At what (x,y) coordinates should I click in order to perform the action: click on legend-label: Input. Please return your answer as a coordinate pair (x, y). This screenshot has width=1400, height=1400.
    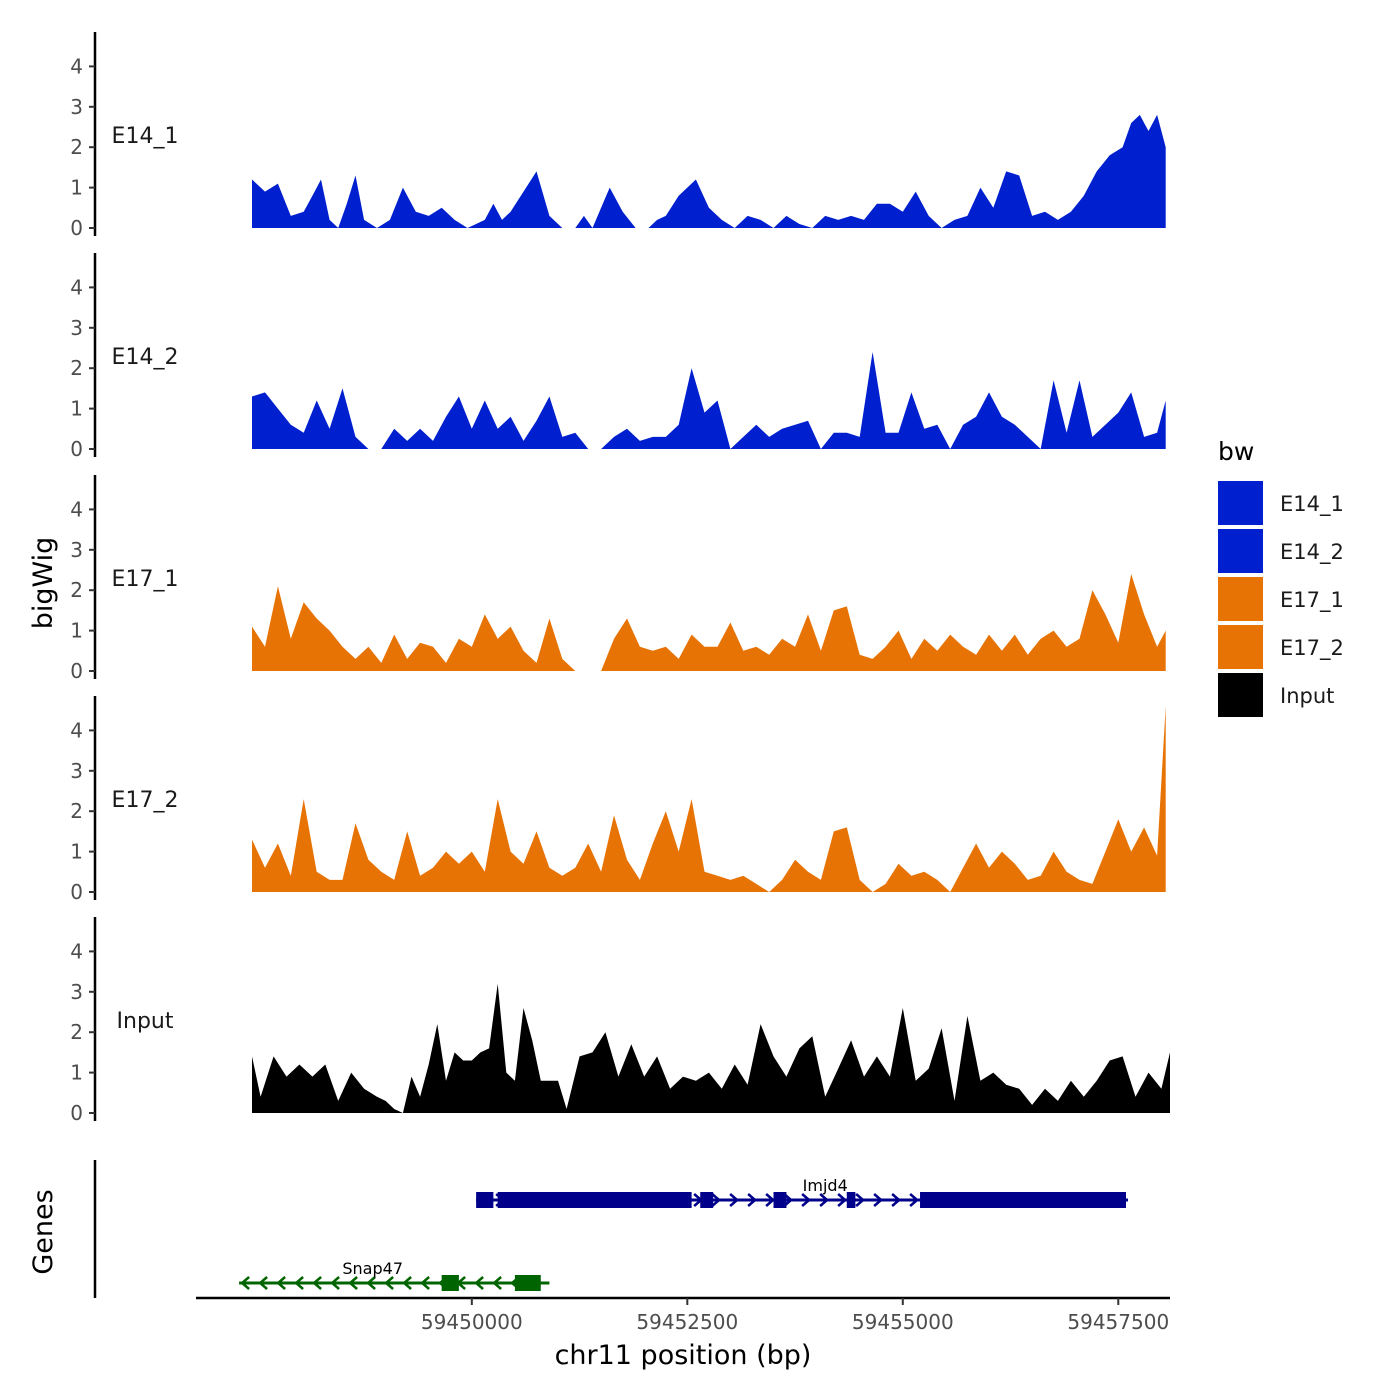
    Looking at the image, I should click on (1307, 696).